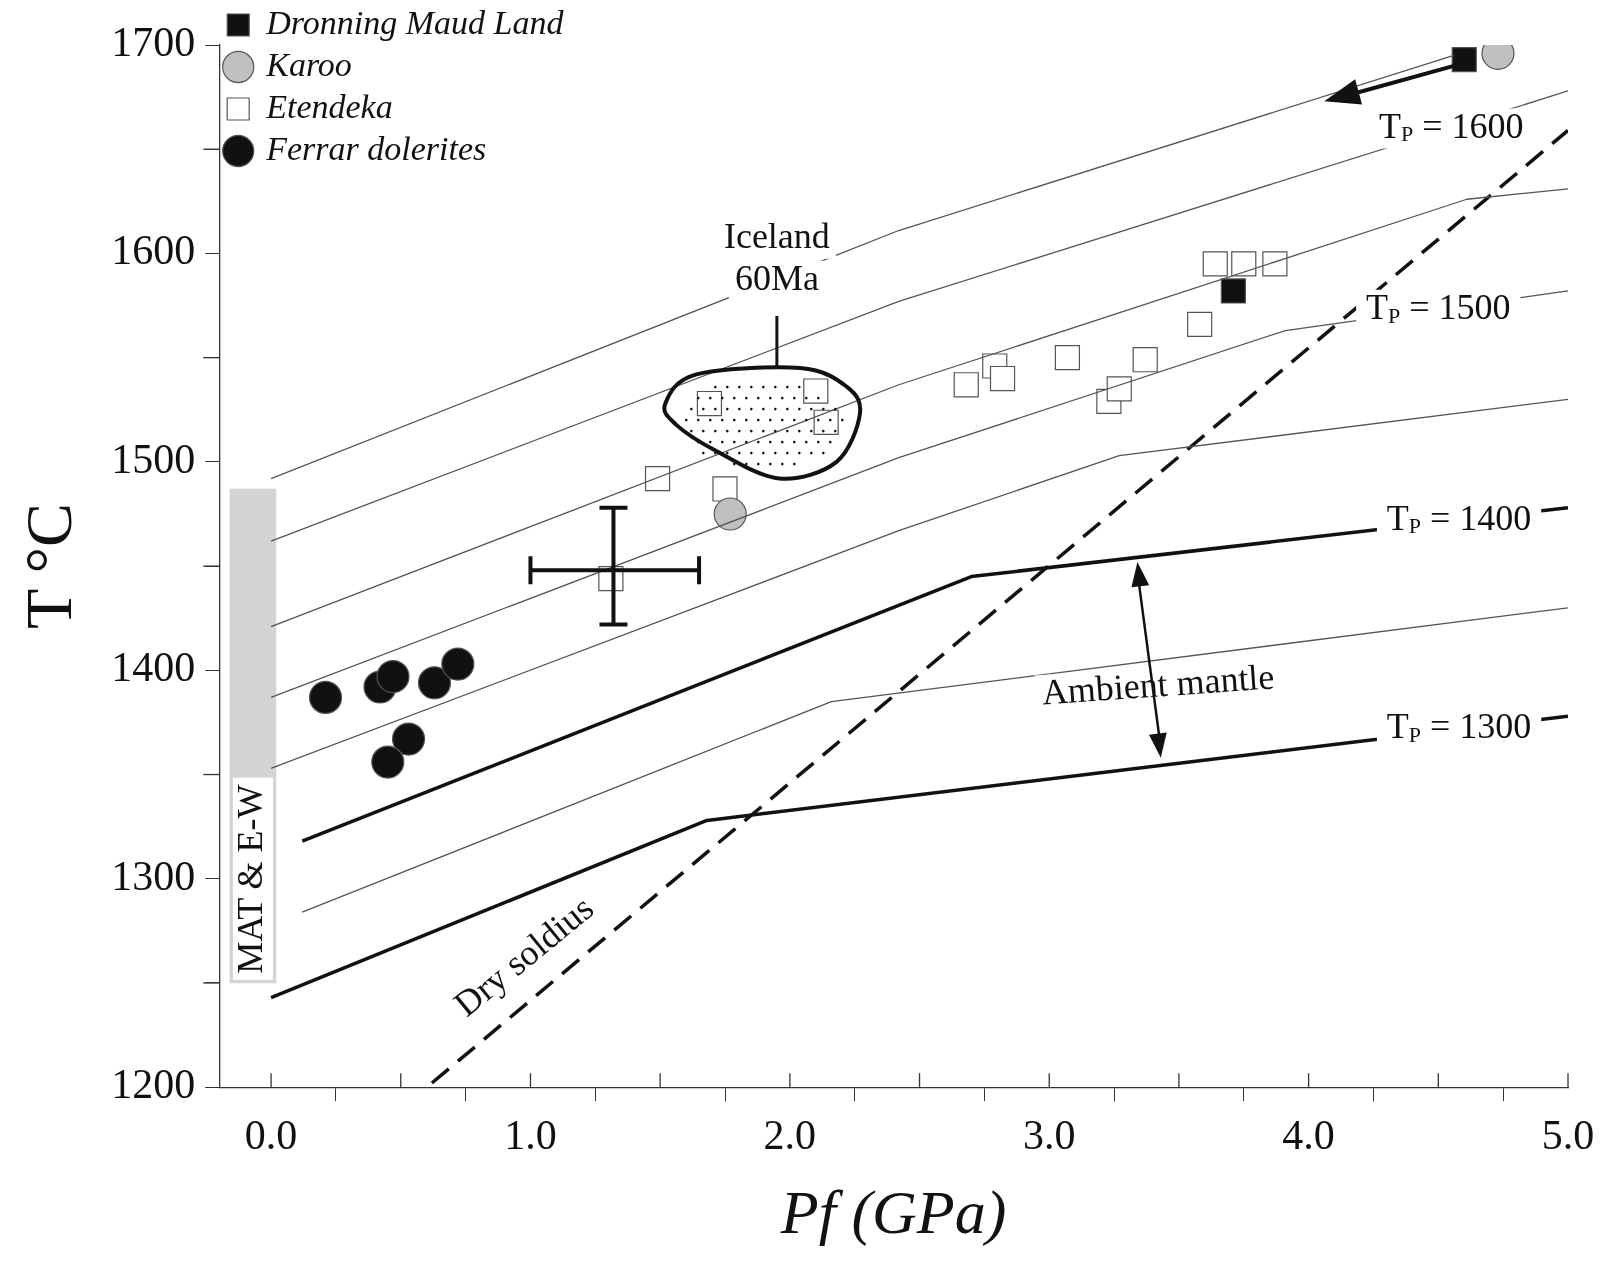  I want to click on legend-label: Ferrar dolerites, so click(376, 148).